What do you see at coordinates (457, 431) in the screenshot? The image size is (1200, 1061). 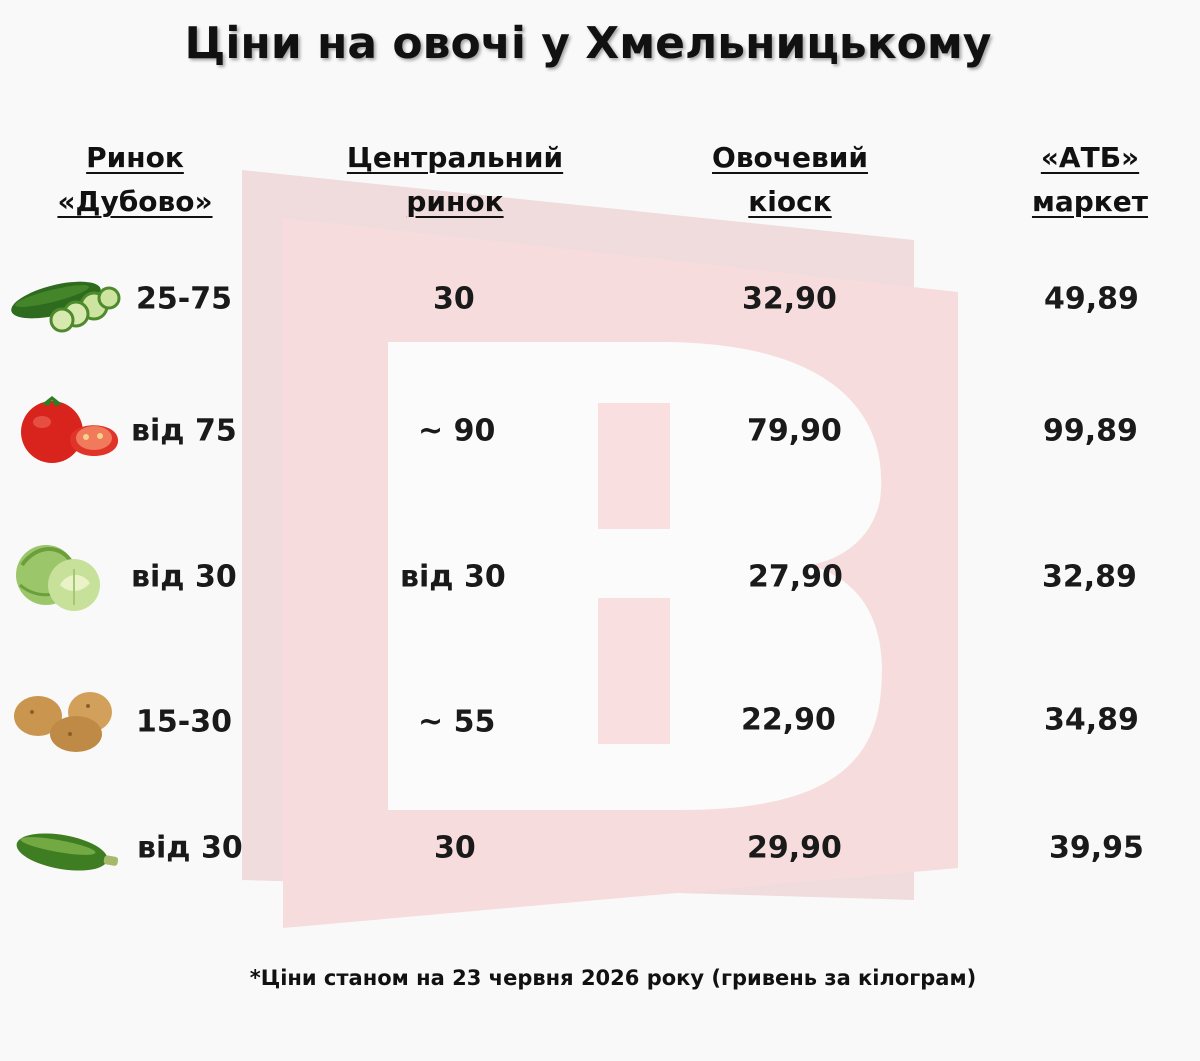 I see `price-central-tomato: ~ 90` at bounding box center [457, 431].